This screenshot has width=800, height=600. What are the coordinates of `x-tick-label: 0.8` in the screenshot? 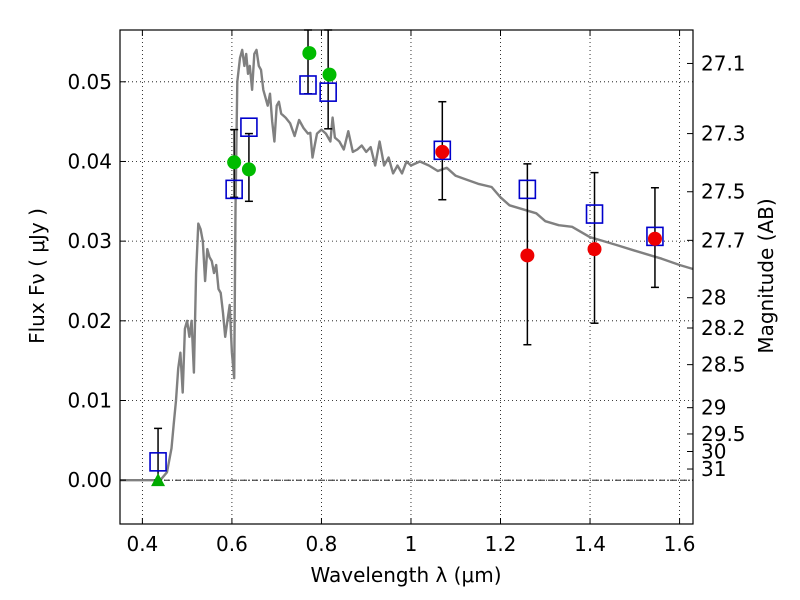 It's located at (322, 544).